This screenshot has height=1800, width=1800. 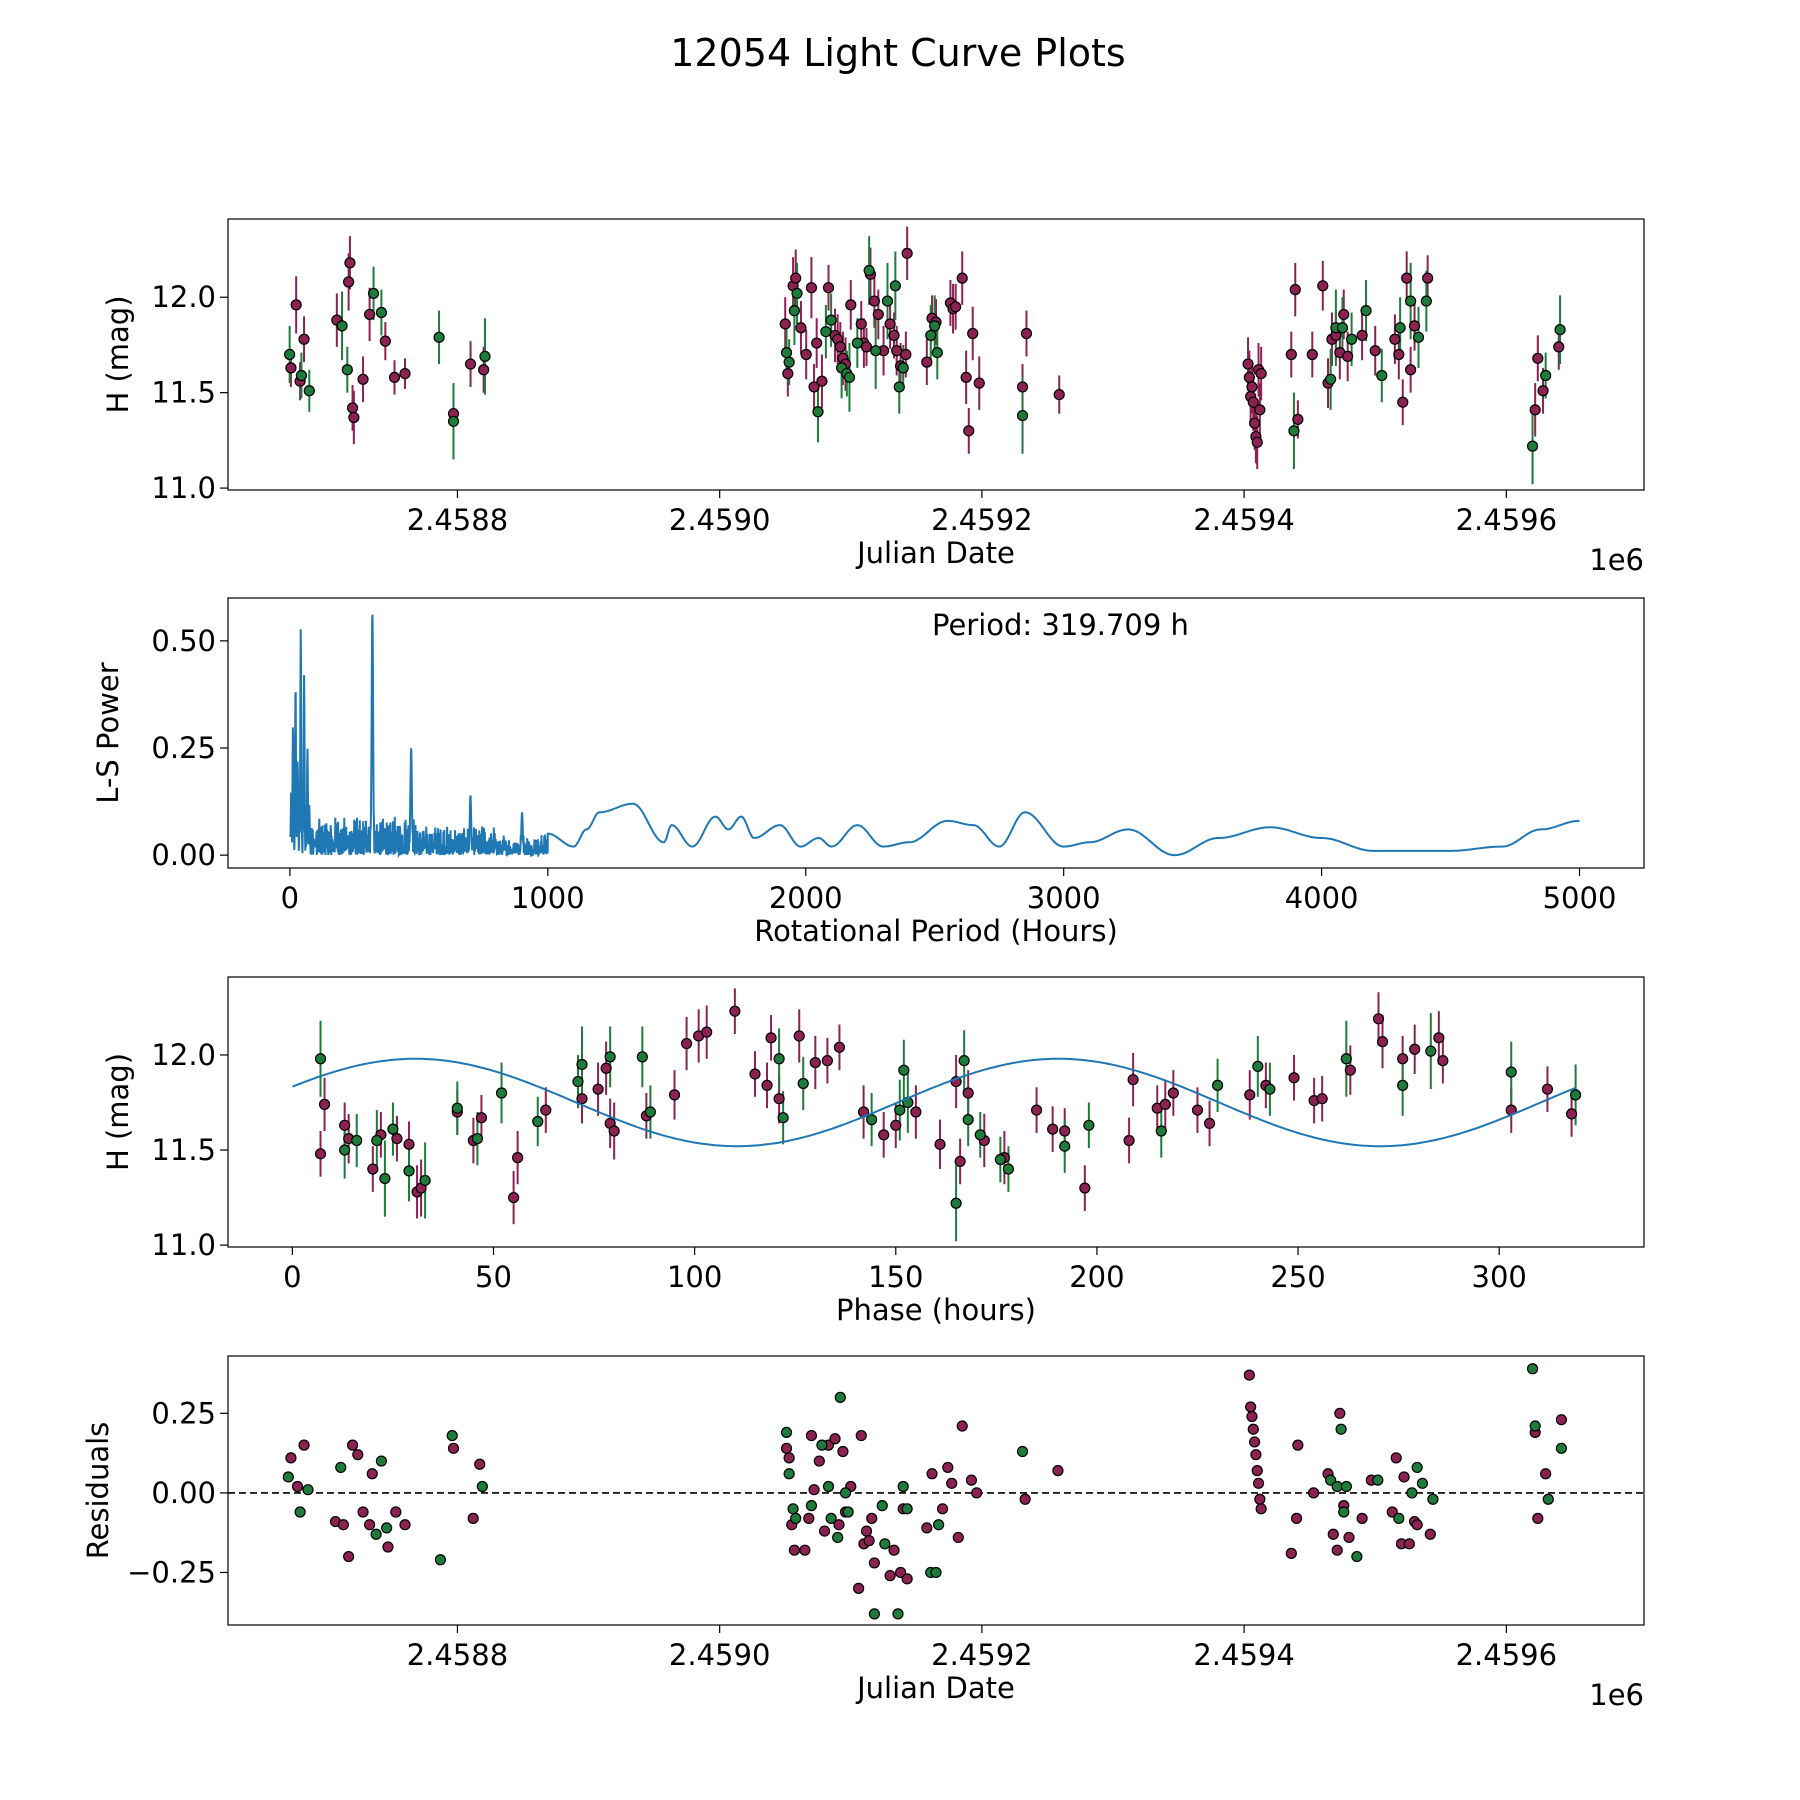 I want to click on y-tick-label: 11.0, so click(x=183, y=1245).